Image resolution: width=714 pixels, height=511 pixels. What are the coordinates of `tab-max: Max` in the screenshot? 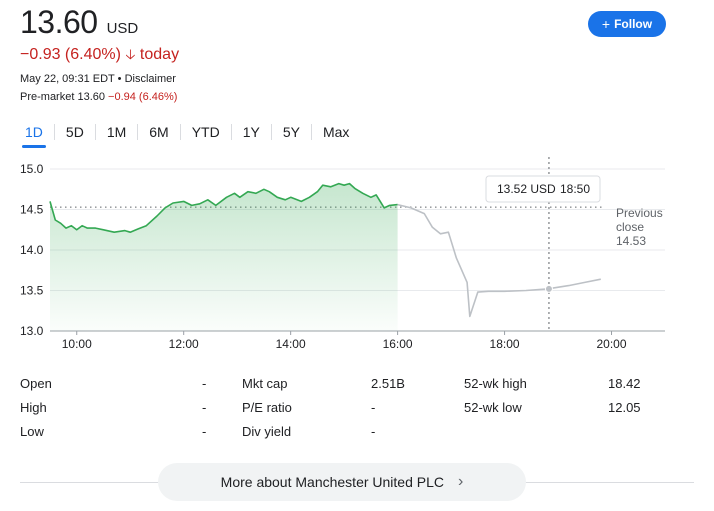 It's located at (336, 132).